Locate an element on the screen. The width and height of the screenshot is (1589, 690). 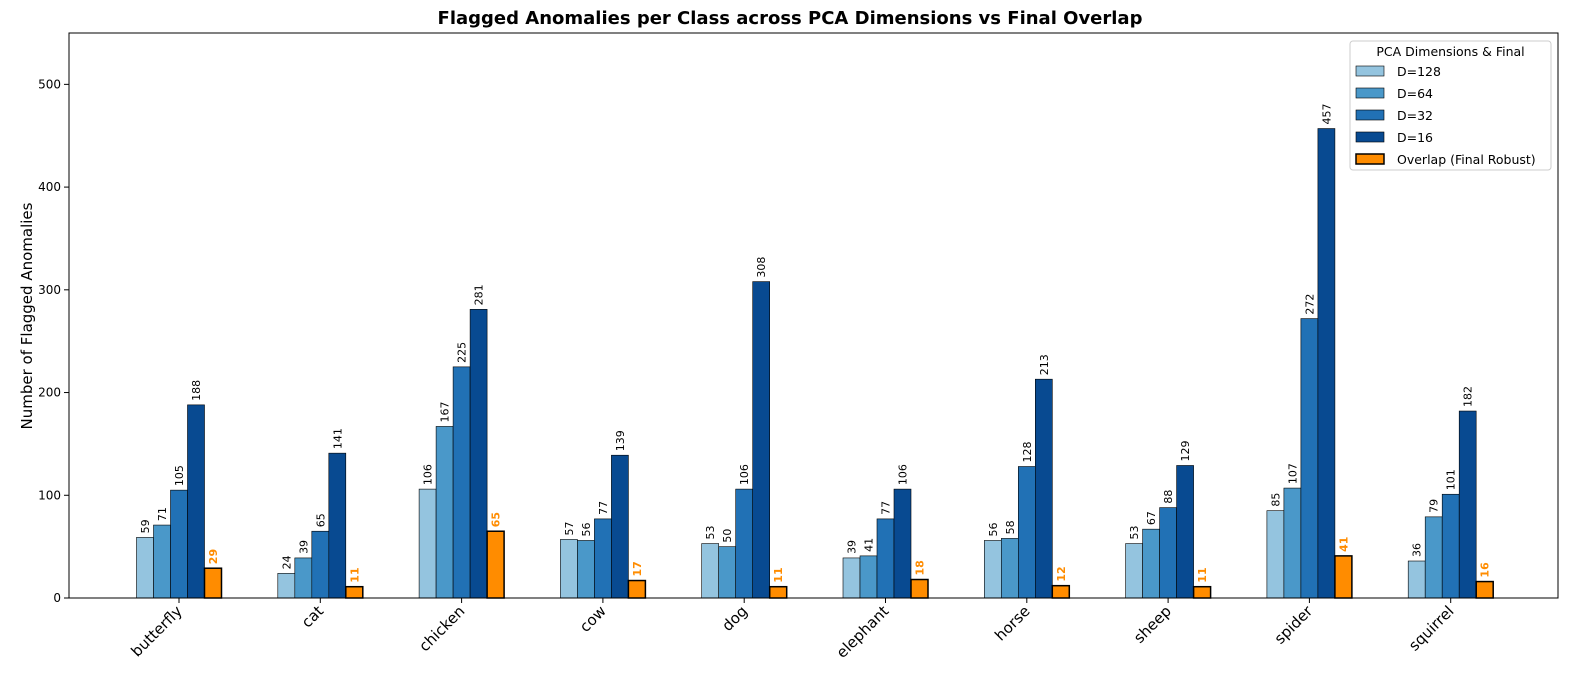
data-label: 57 is located at coordinates (569, 528).